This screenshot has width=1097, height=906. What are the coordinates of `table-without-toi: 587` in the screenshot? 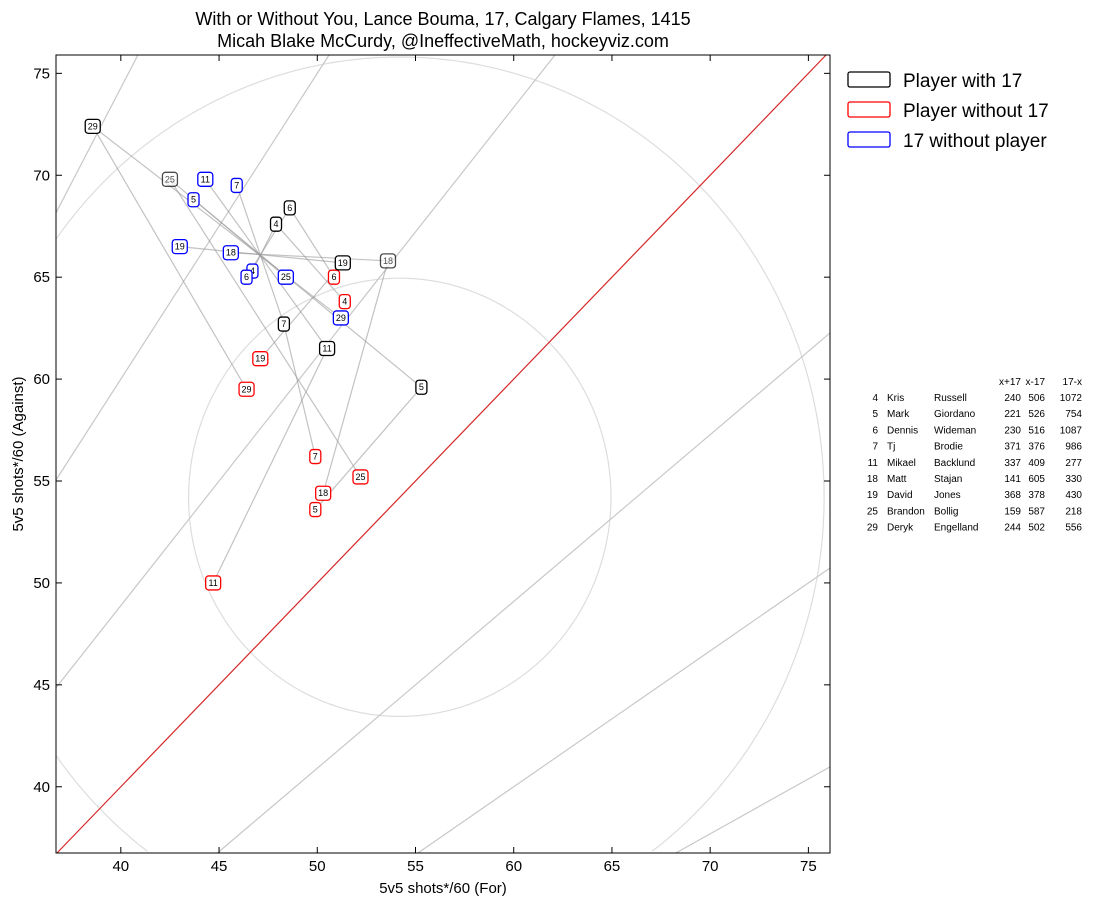 It's located at (1036, 511).